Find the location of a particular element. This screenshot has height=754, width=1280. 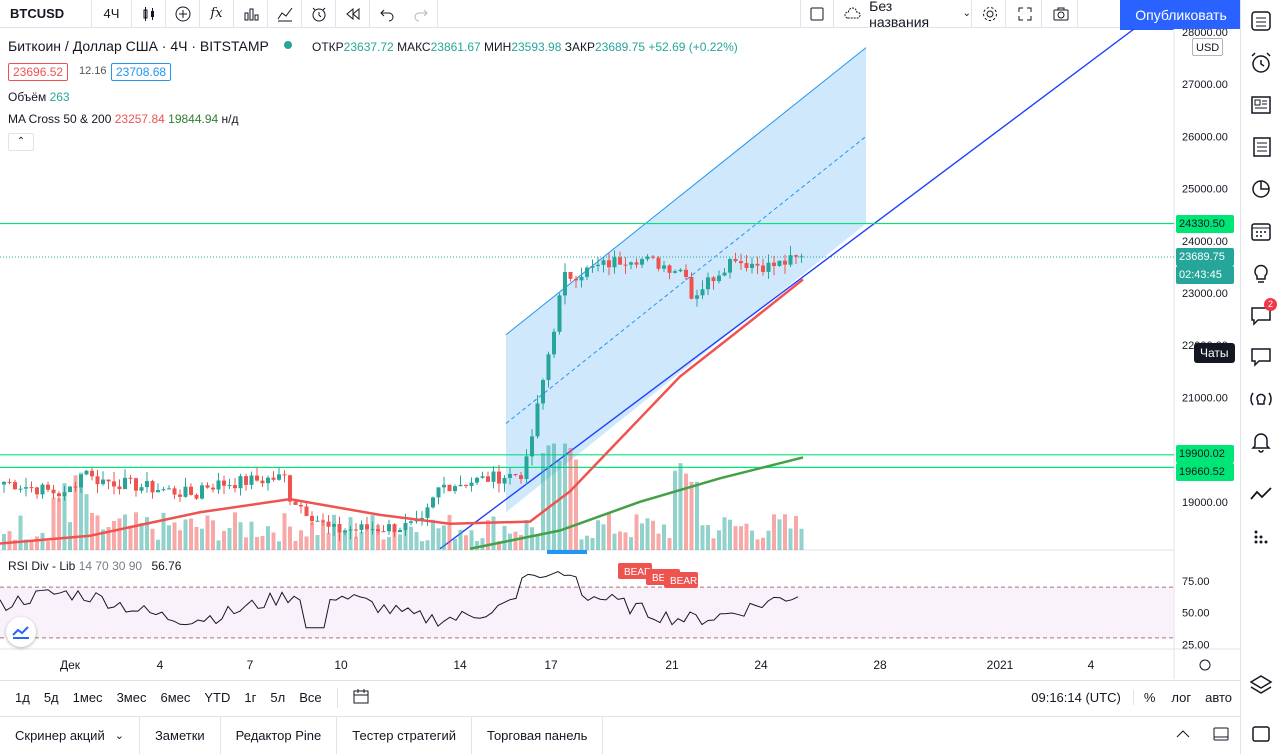

chart-type-button is located at coordinates (149, 14).